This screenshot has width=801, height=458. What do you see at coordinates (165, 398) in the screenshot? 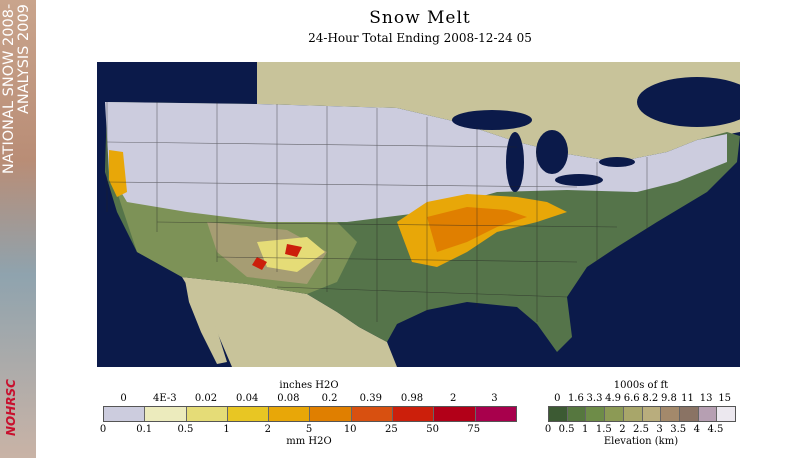
I see `melt-legend-top-tick: 4E-3` at bounding box center [165, 398].